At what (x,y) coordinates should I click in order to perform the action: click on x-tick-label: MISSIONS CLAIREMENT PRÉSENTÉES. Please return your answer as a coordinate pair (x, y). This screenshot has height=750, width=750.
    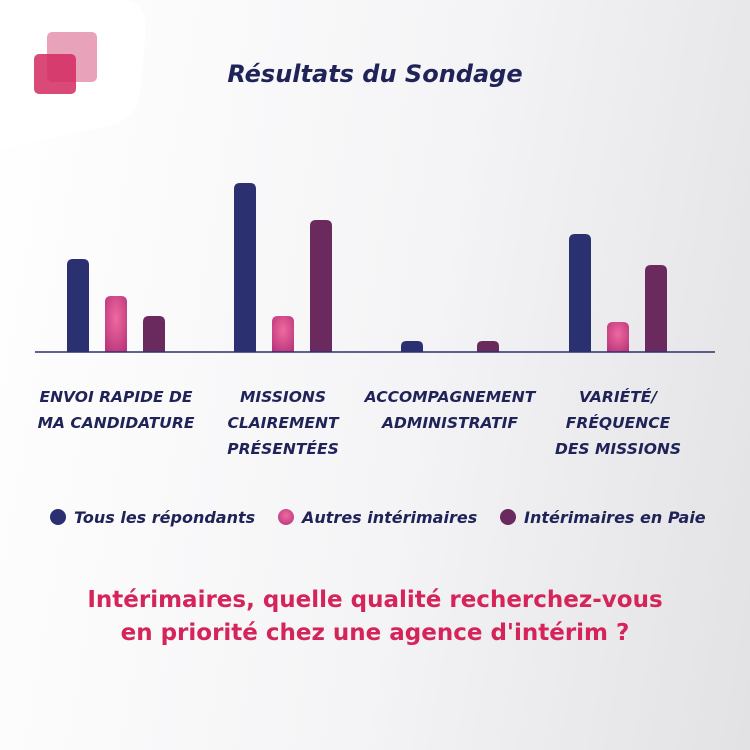
    Looking at the image, I should click on (283, 423).